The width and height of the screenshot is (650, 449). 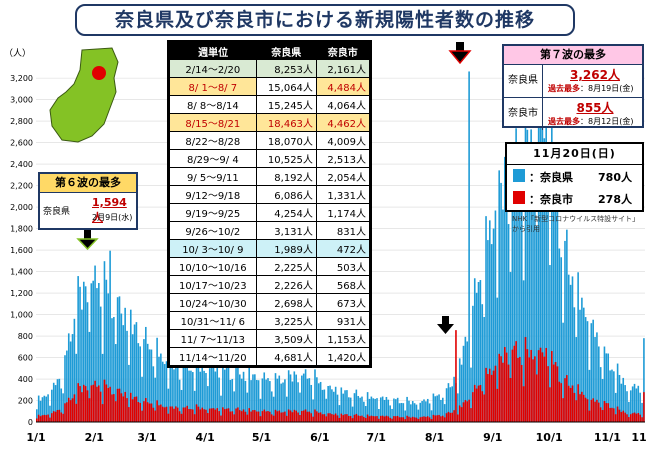 I want to click on wave7-pref-prev-date: ：8月19日(金), so click(x=607, y=88).